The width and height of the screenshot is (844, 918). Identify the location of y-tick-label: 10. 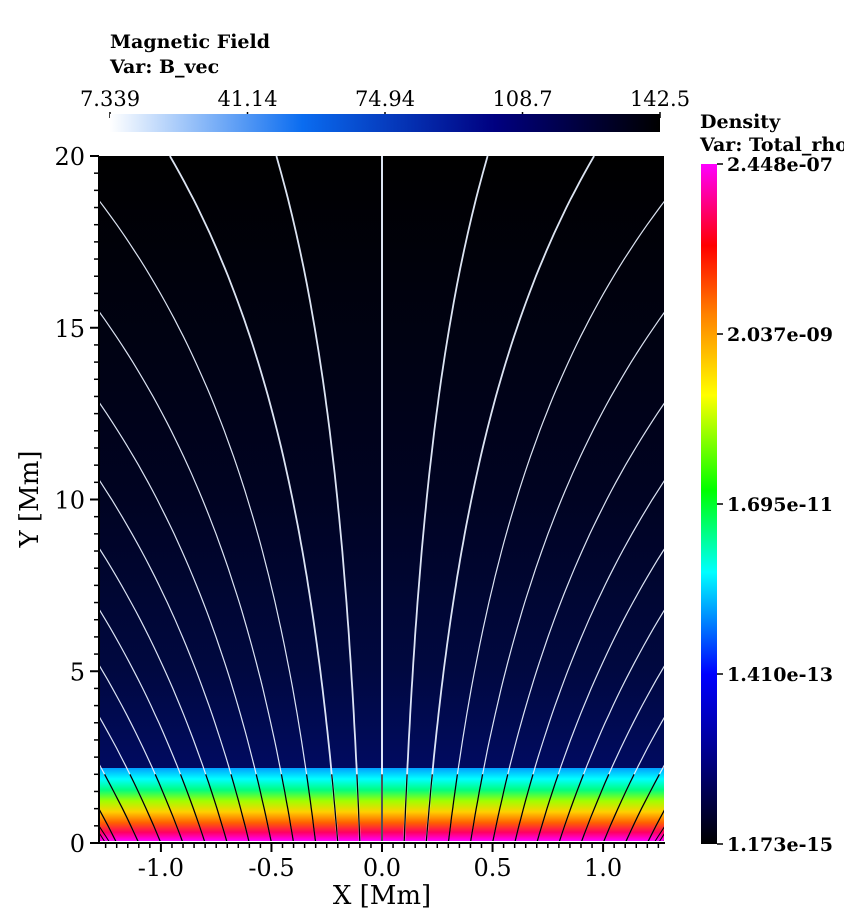
(69, 501).